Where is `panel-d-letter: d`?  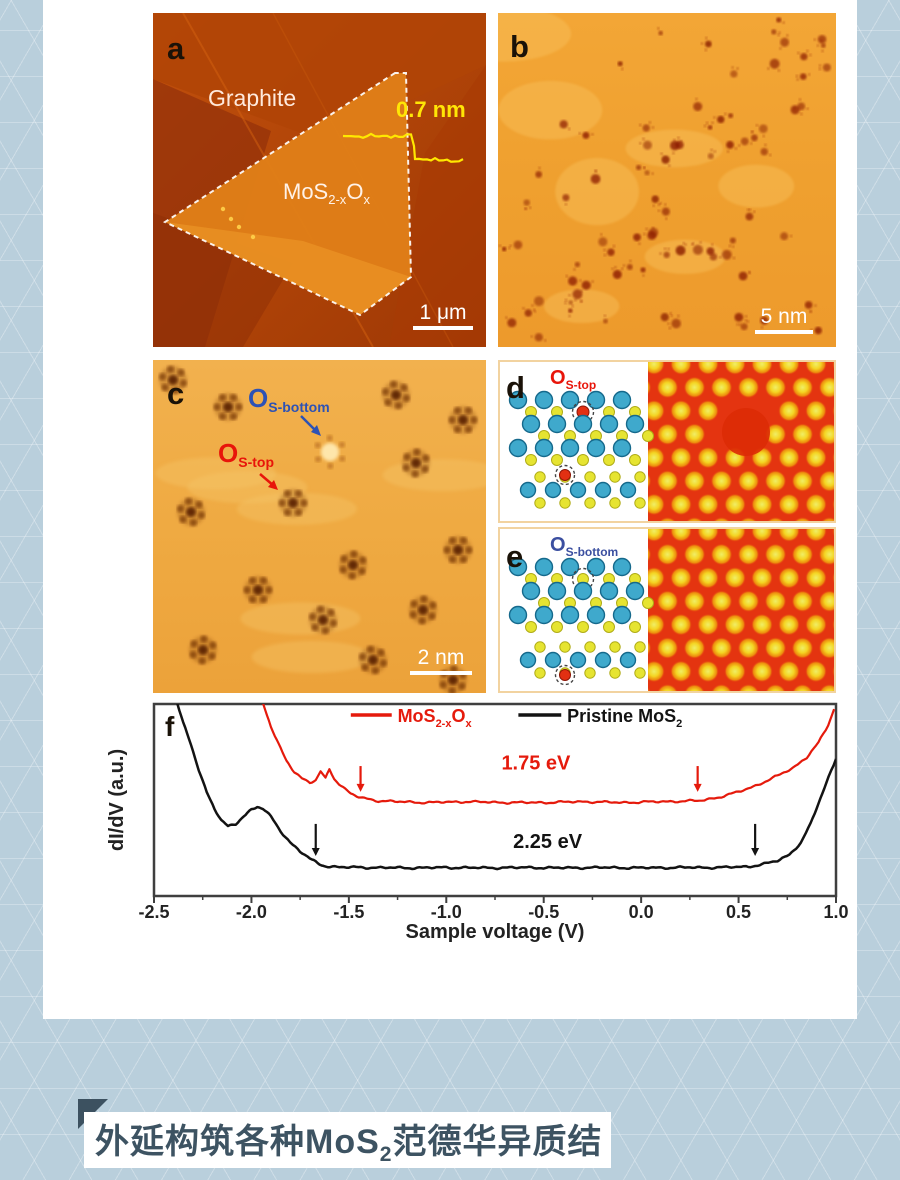 panel-d-letter: d is located at coordinates (515, 387).